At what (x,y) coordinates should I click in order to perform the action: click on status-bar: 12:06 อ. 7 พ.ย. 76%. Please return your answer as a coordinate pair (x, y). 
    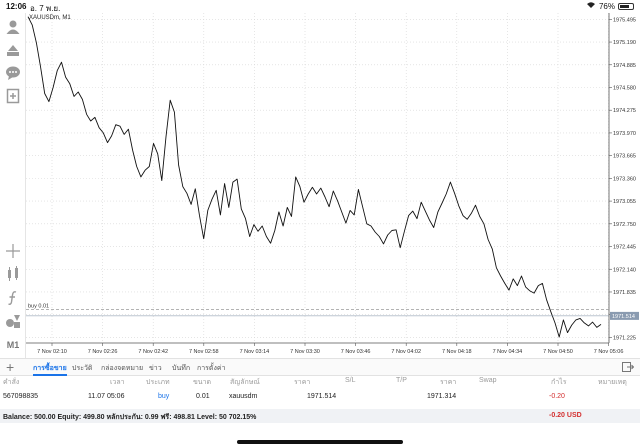
    Looking at the image, I should click on (320, 6).